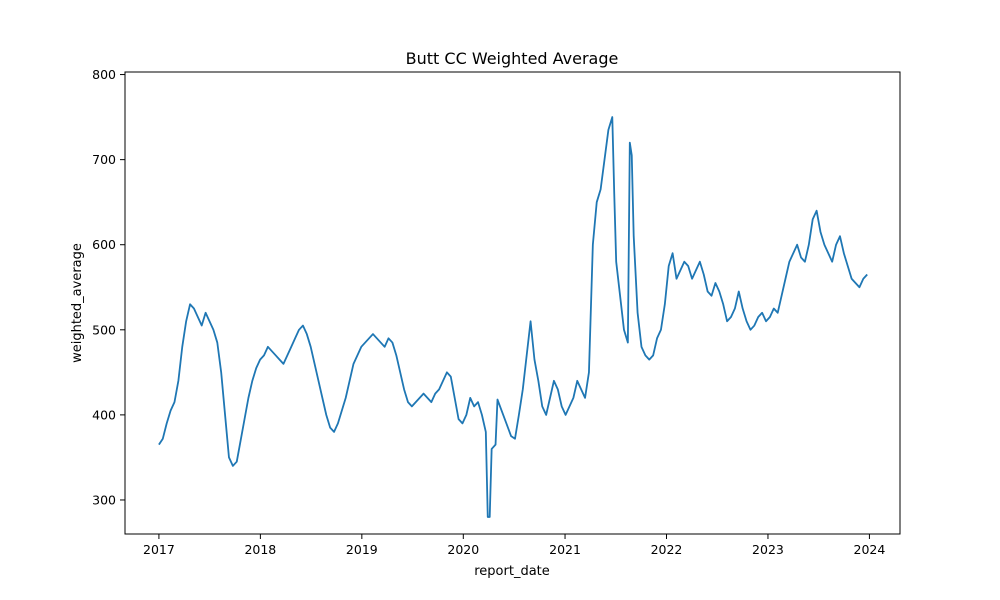  Describe the element at coordinates (104, 329) in the screenshot. I see `y-tick-label: 500` at that location.